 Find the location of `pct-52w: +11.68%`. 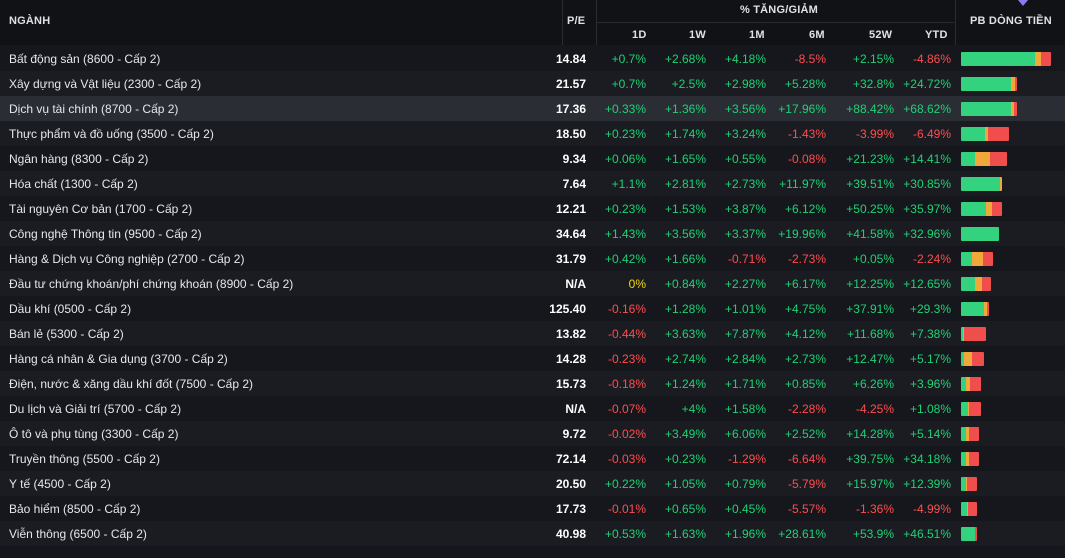

pct-52w: +11.68% is located at coordinates (870, 334).